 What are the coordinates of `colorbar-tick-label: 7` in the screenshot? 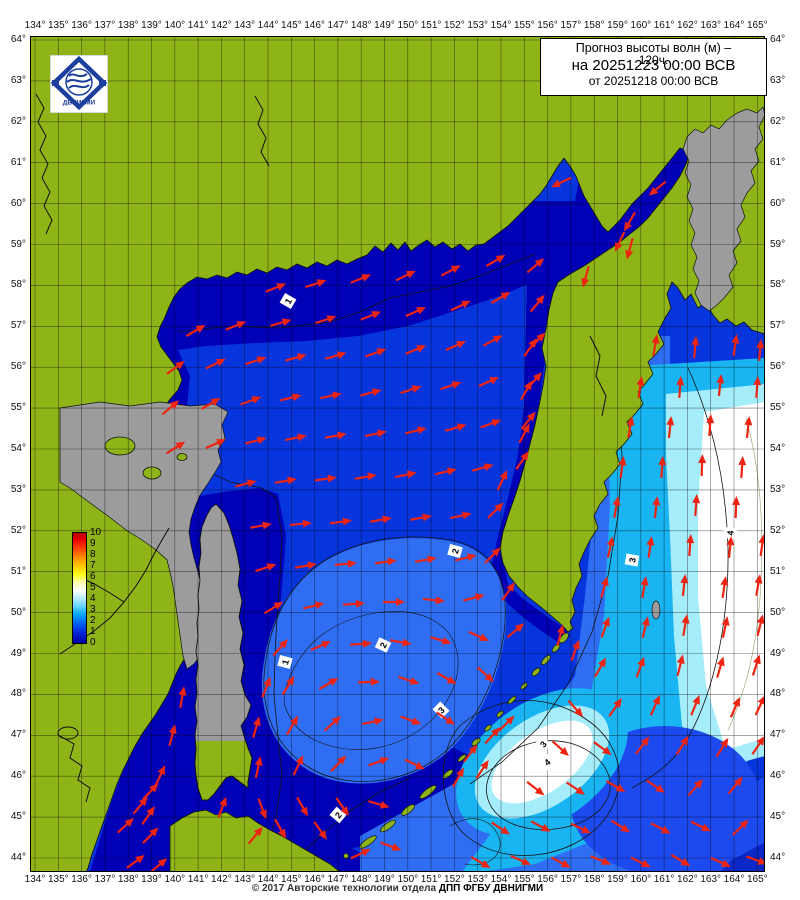 It's located at (93, 565).